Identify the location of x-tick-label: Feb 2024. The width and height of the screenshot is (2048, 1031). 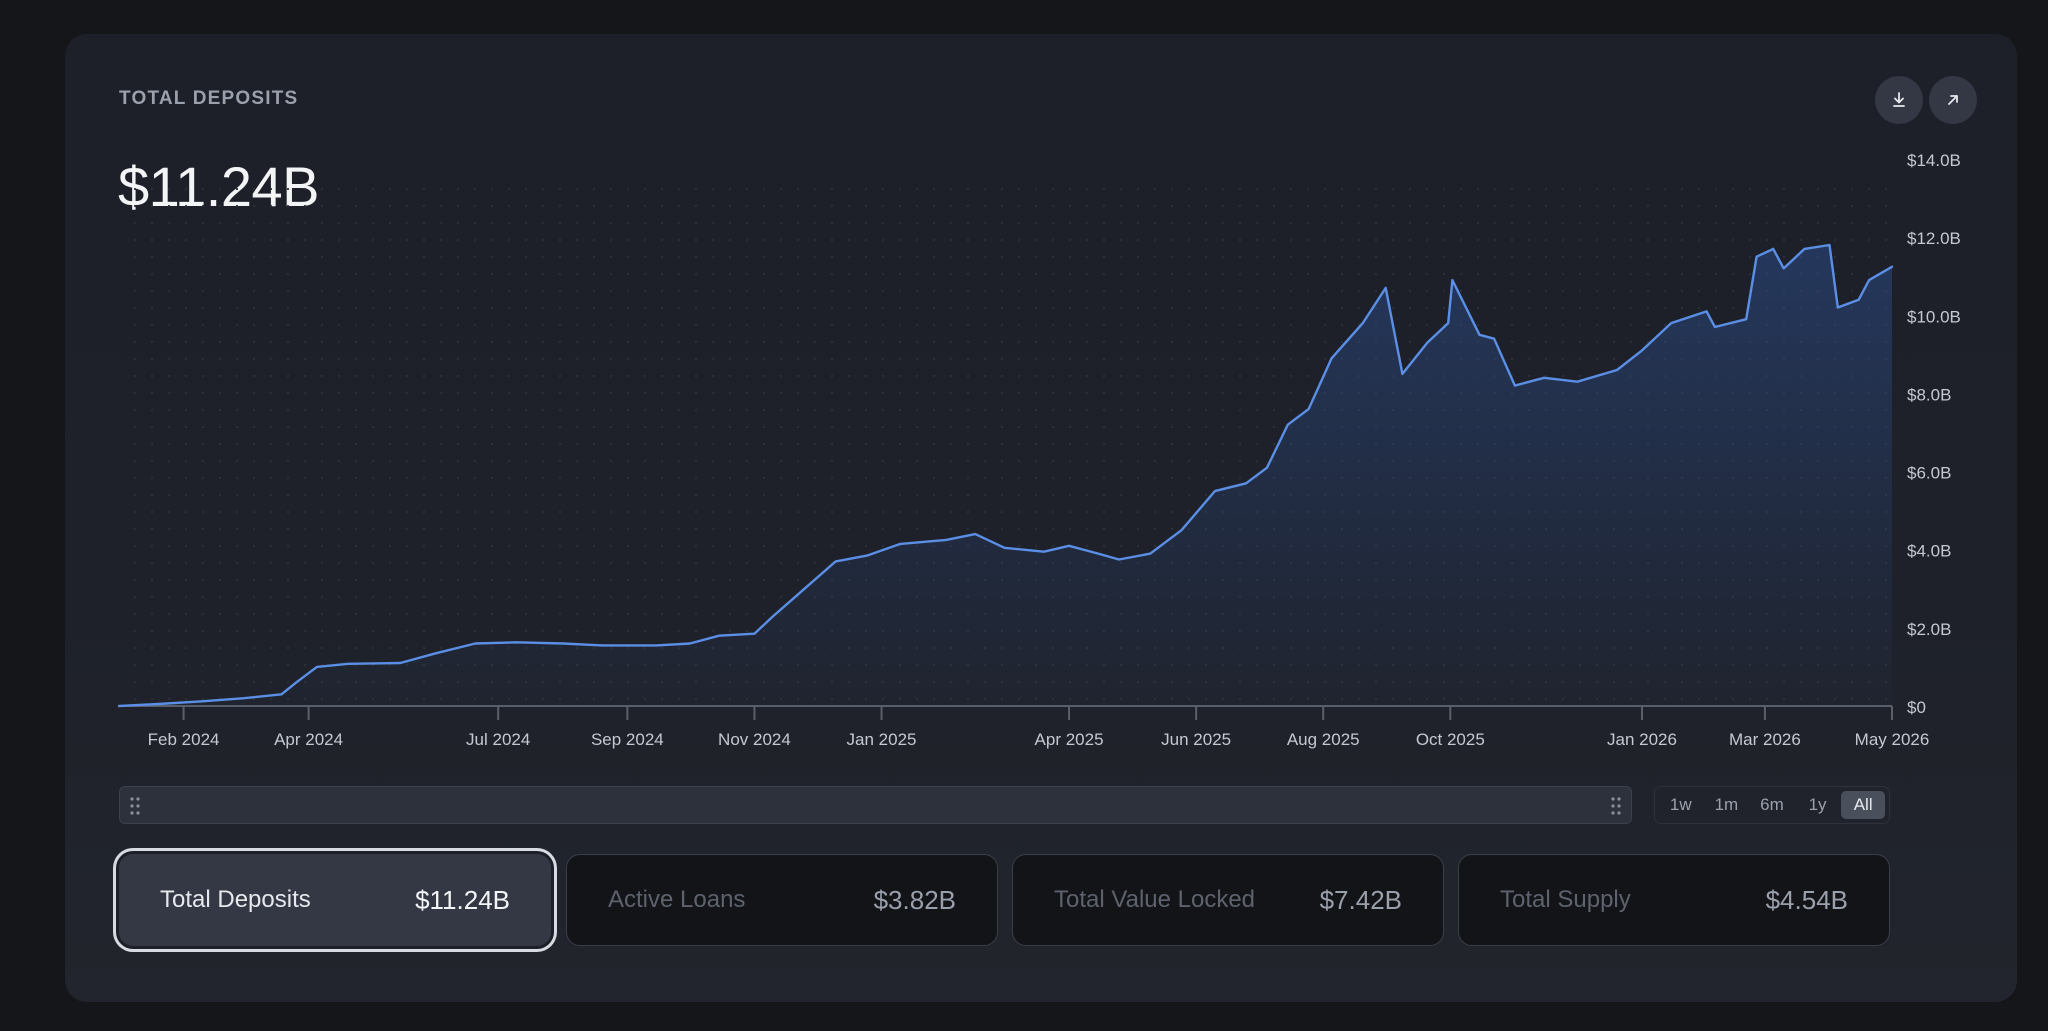
(184, 739).